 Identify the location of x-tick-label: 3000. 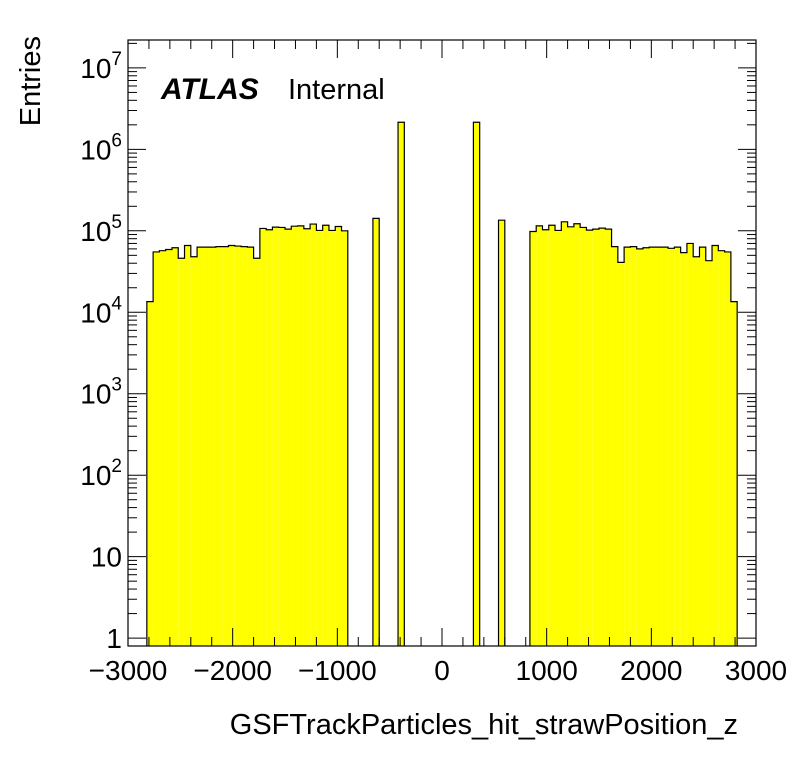
(756, 670).